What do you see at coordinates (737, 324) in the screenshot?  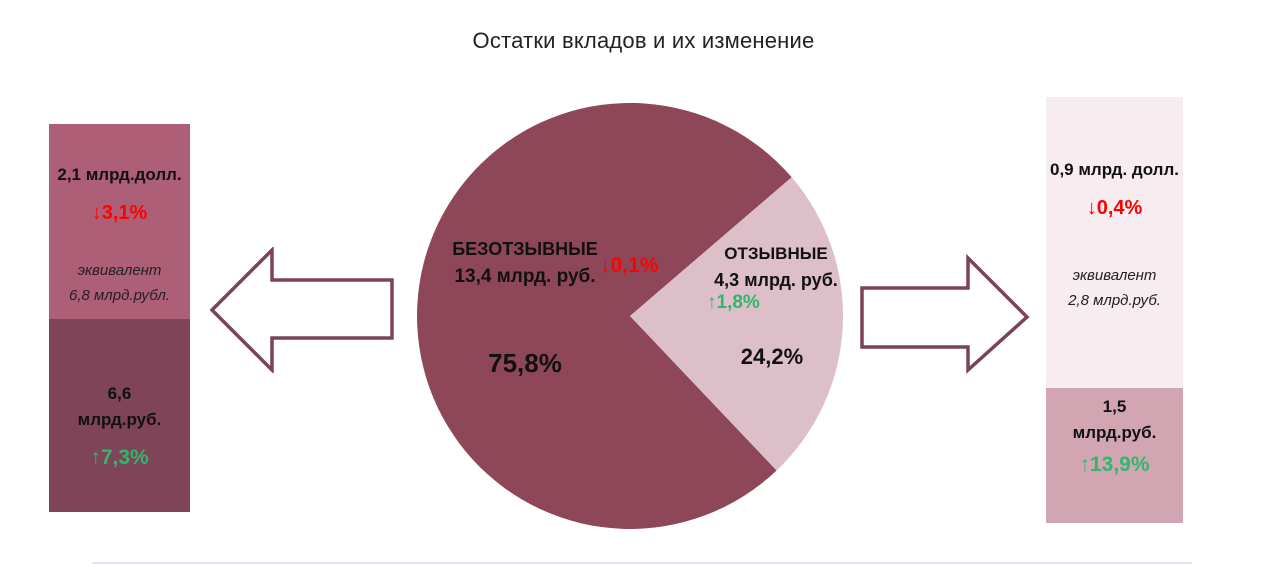 I see `pie-slice` at bounding box center [737, 324].